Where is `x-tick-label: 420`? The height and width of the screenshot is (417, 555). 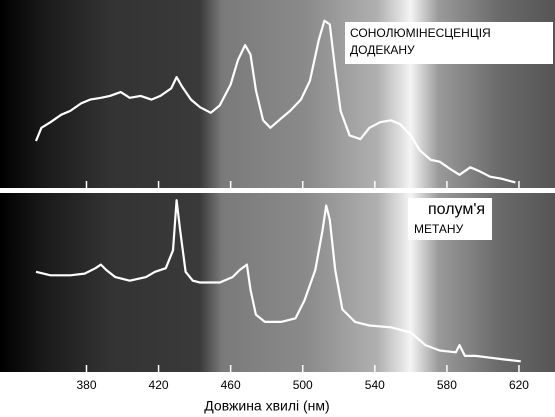
x-tick-label: 420 is located at coordinates (159, 385).